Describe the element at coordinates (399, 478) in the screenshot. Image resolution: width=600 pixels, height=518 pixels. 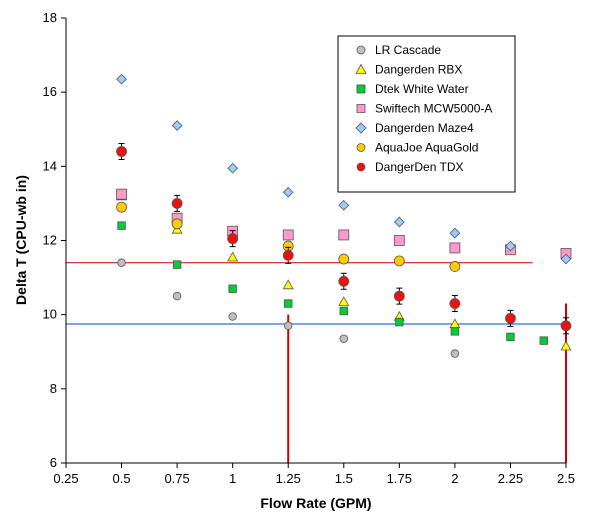
I see `x-tick-label: 1.75` at that location.